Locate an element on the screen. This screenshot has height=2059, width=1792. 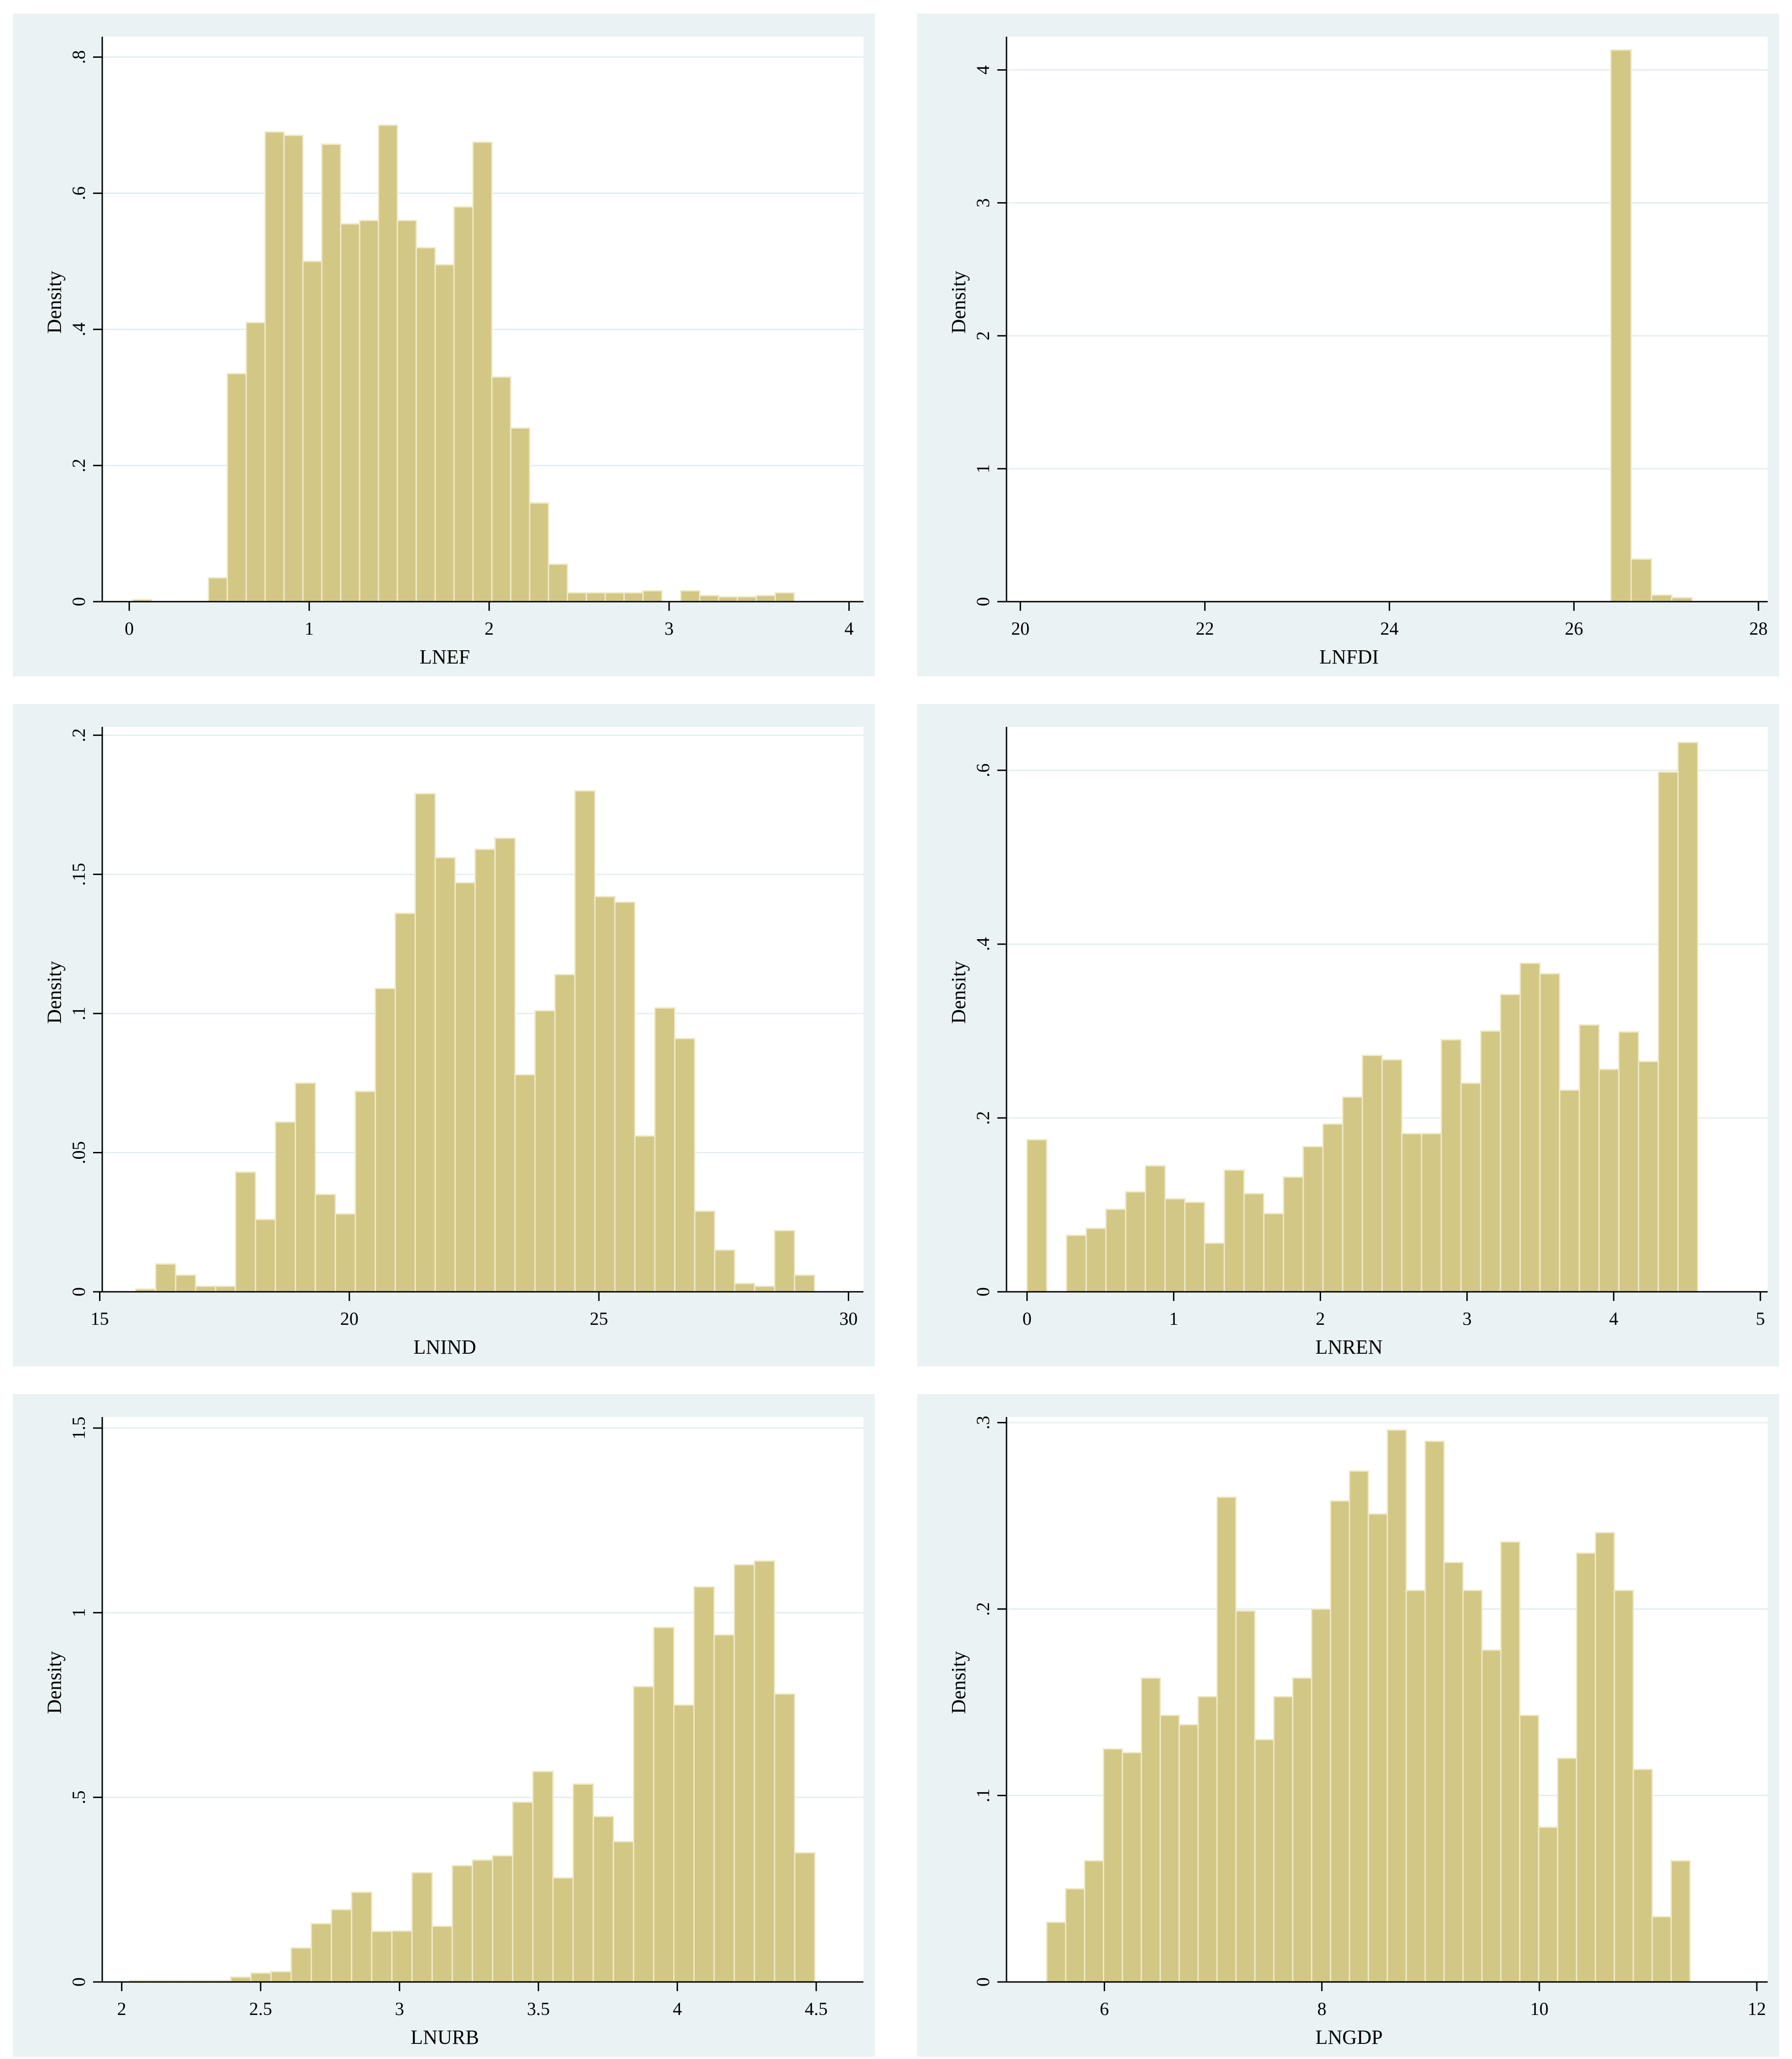
x-axis-title: LNIND is located at coordinates (445, 1347).